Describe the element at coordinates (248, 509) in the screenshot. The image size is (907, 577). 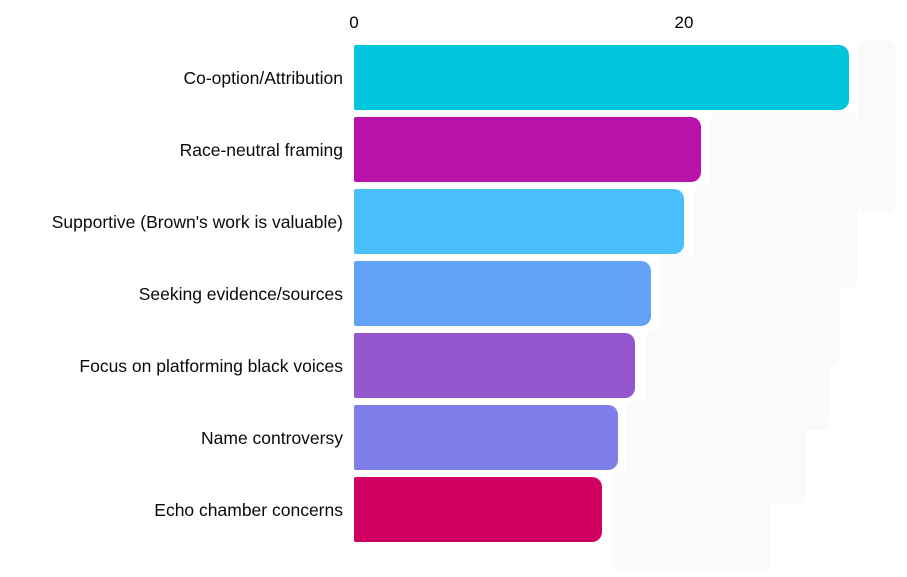
I see `category-label: Echo chamber concerns` at that location.